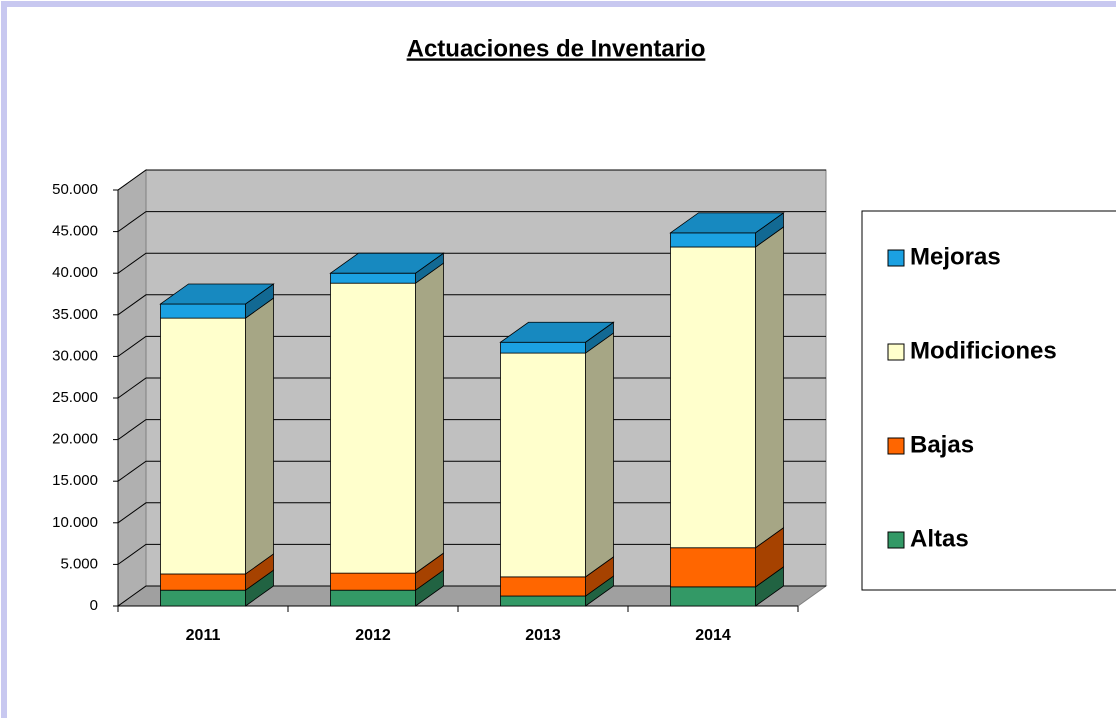 Image resolution: width=1116 pixels, height=718 pixels. Describe the element at coordinates (942, 444) in the screenshot. I see `legend-label: Bajas` at that location.